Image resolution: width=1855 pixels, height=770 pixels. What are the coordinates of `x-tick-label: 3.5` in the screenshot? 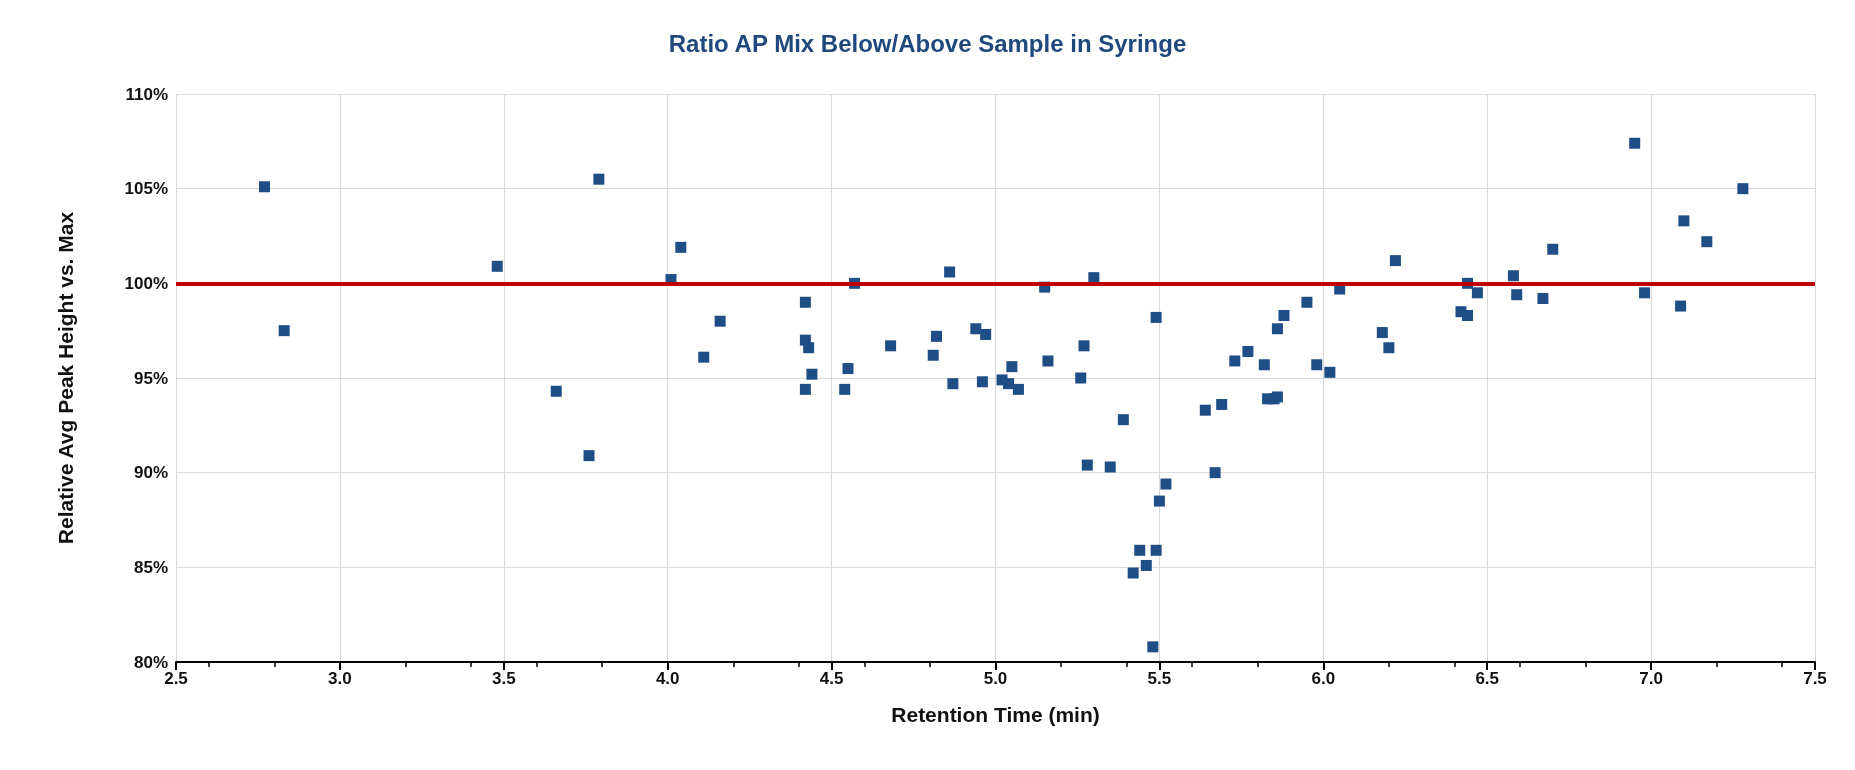 It's located at (503, 678).